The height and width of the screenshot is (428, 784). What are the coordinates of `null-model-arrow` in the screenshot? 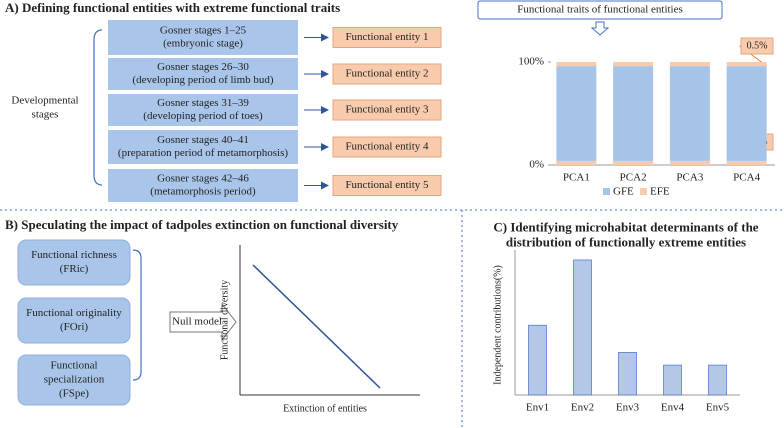 It's located at (203, 322).